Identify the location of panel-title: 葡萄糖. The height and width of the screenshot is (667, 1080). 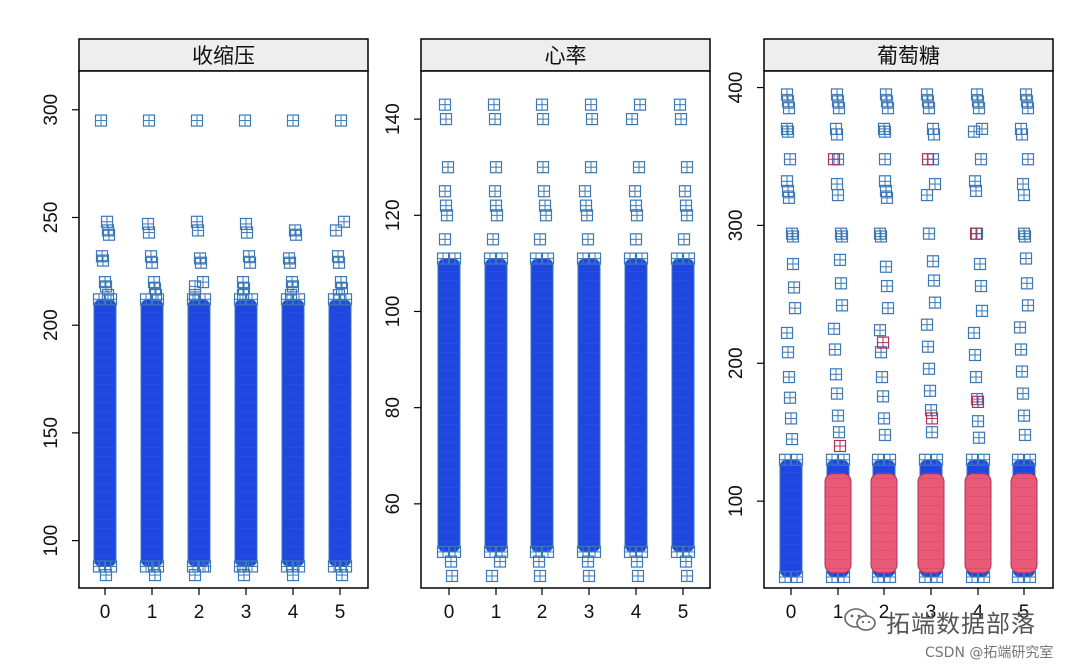
(908, 56).